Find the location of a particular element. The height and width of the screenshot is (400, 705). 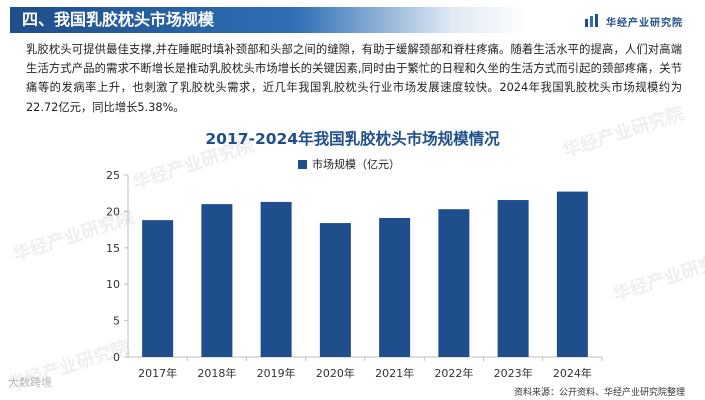

page-header: 四、我国乳胶枕头市场规模 华经产业研究院 is located at coordinates (352, 19).